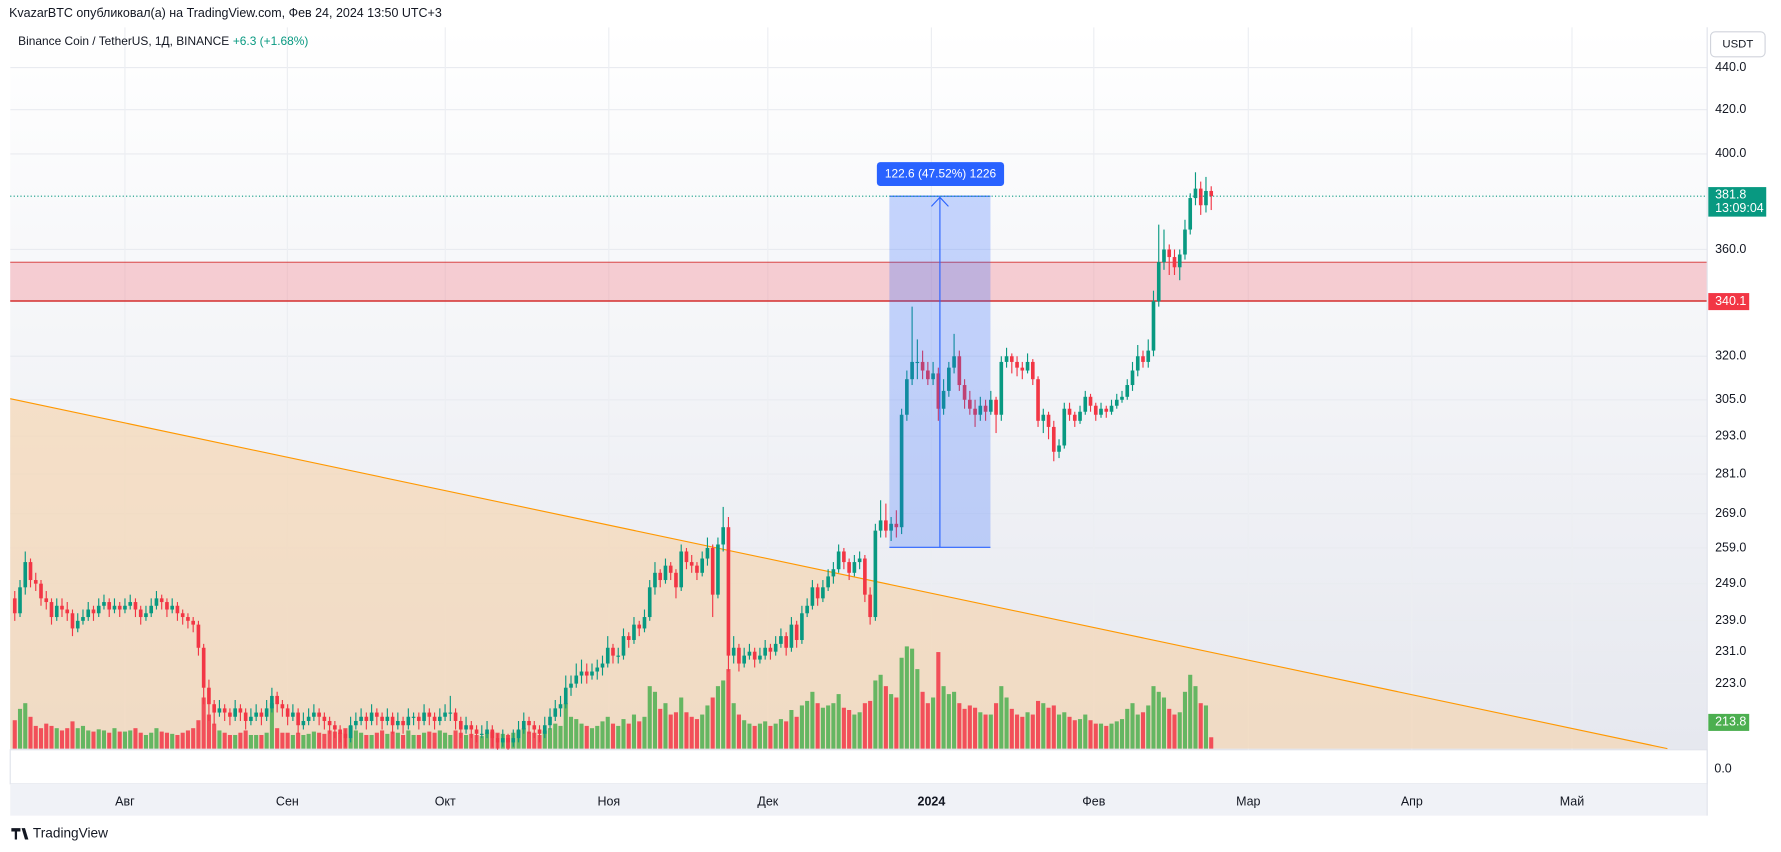 This screenshot has width=1781, height=852. What do you see at coordinates (1729, 302) in the screenshot?
I see `level-tag` at bounding box center [1729, 302].